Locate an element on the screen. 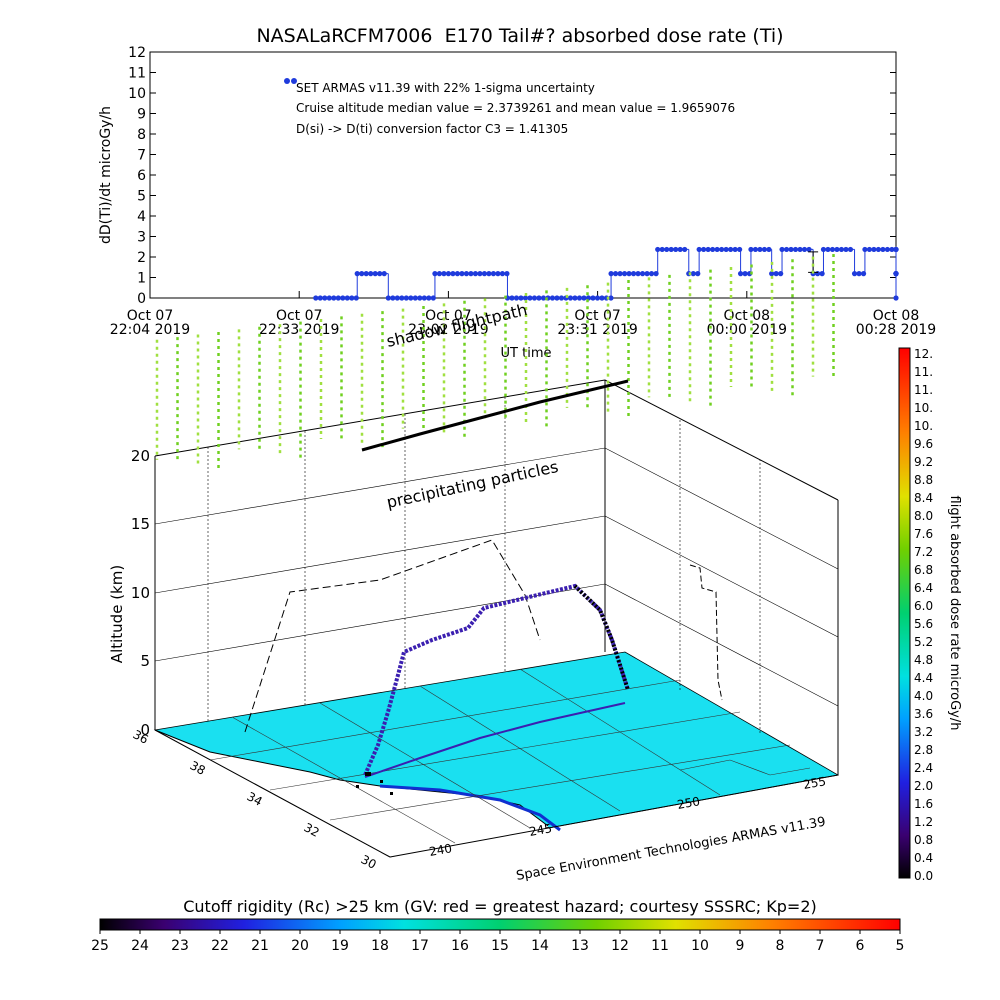 The image size is (1000, 1000). legend-marker is located at coordinates (294, 81).